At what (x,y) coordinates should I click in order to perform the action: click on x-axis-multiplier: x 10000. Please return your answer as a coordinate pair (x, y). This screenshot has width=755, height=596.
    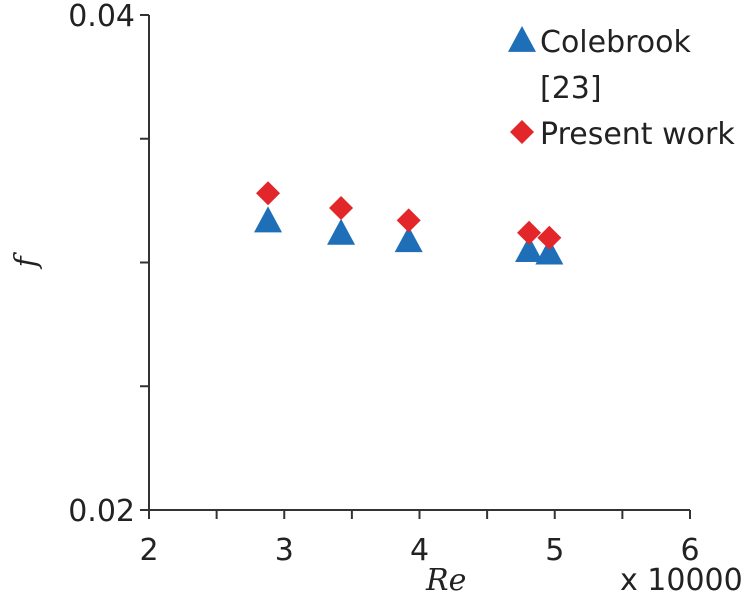
    Looking at the image, I should click on (681, 579).